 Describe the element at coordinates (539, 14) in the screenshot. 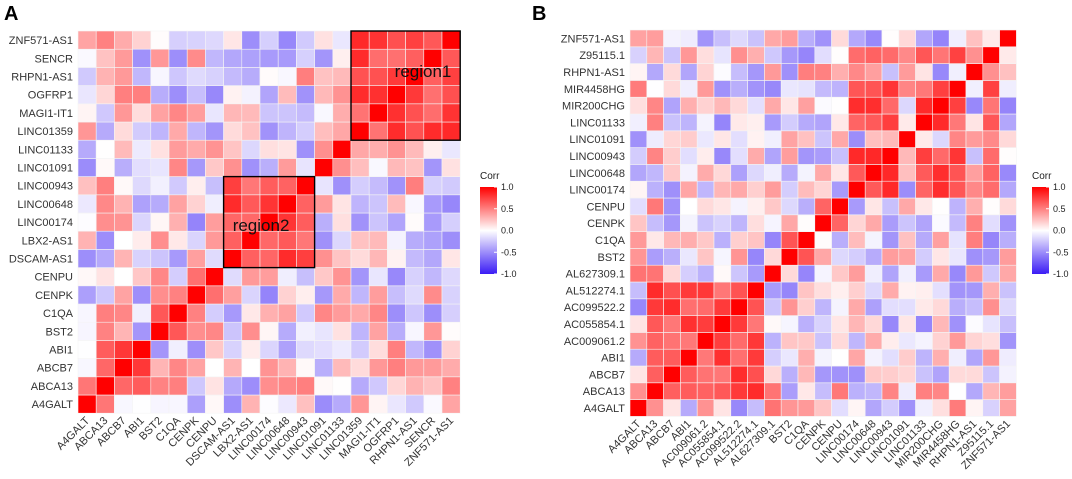

I see `panel-b-letter: B` at that location.